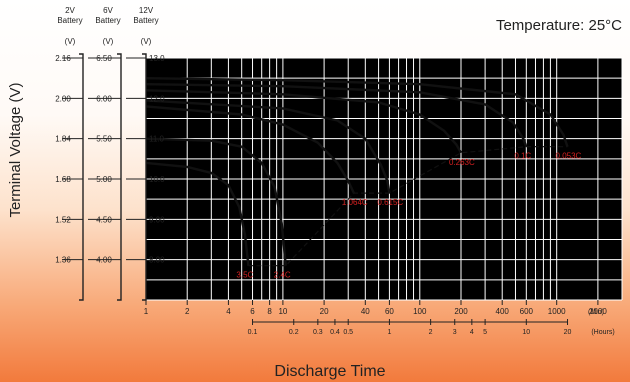  What do you see at coordinates (63, 58) in the screenshot?
I see `y-tick-label-2v: 2.16` at bounding box center [63, 58].